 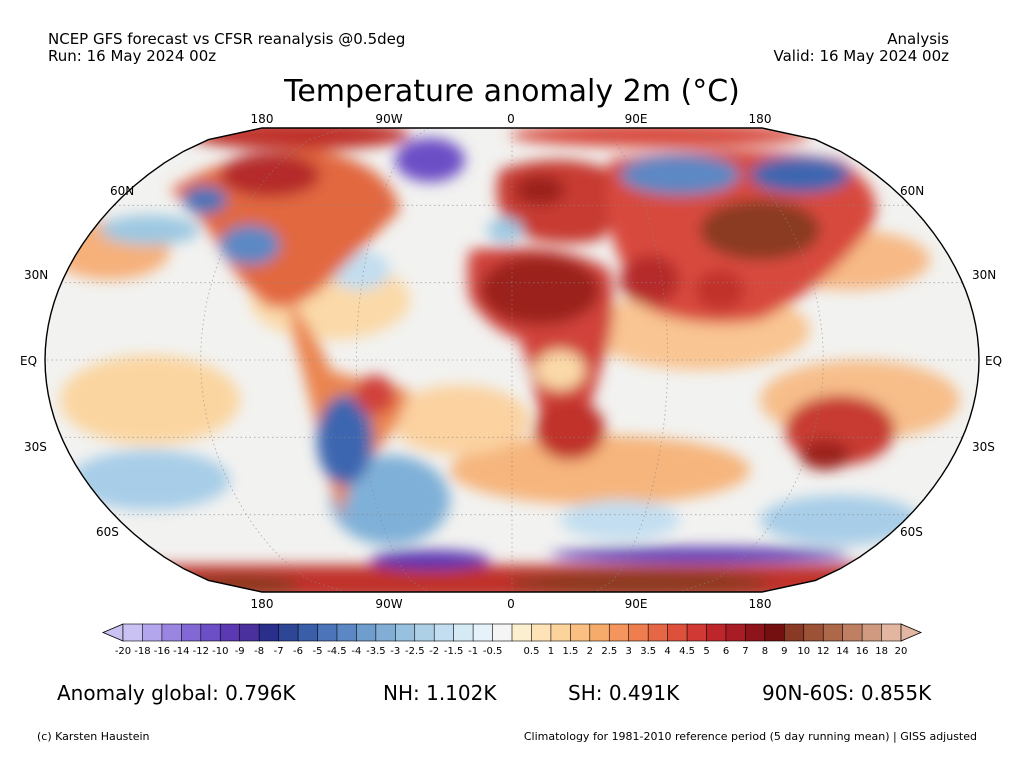 I want to click on colorbar-tick-label: 2, so click(x=589, y=651).